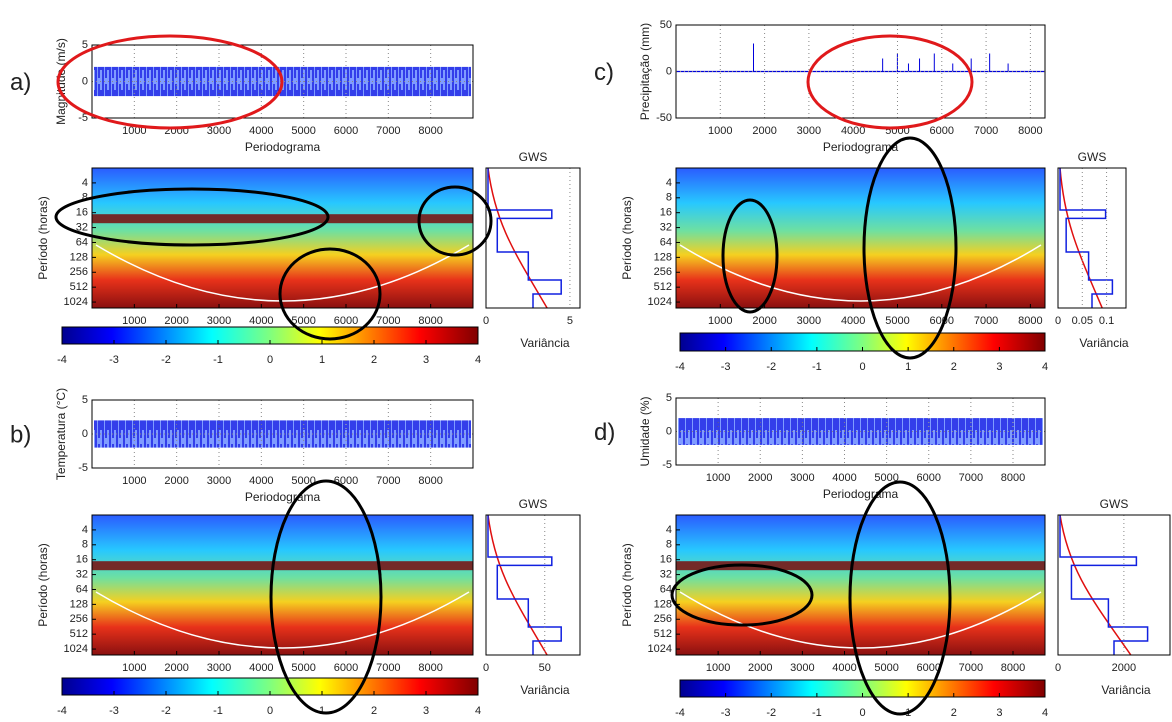 This screenshot has height=722, width=1172. I want to click on y-tick-label: 8, so click(669, 545).